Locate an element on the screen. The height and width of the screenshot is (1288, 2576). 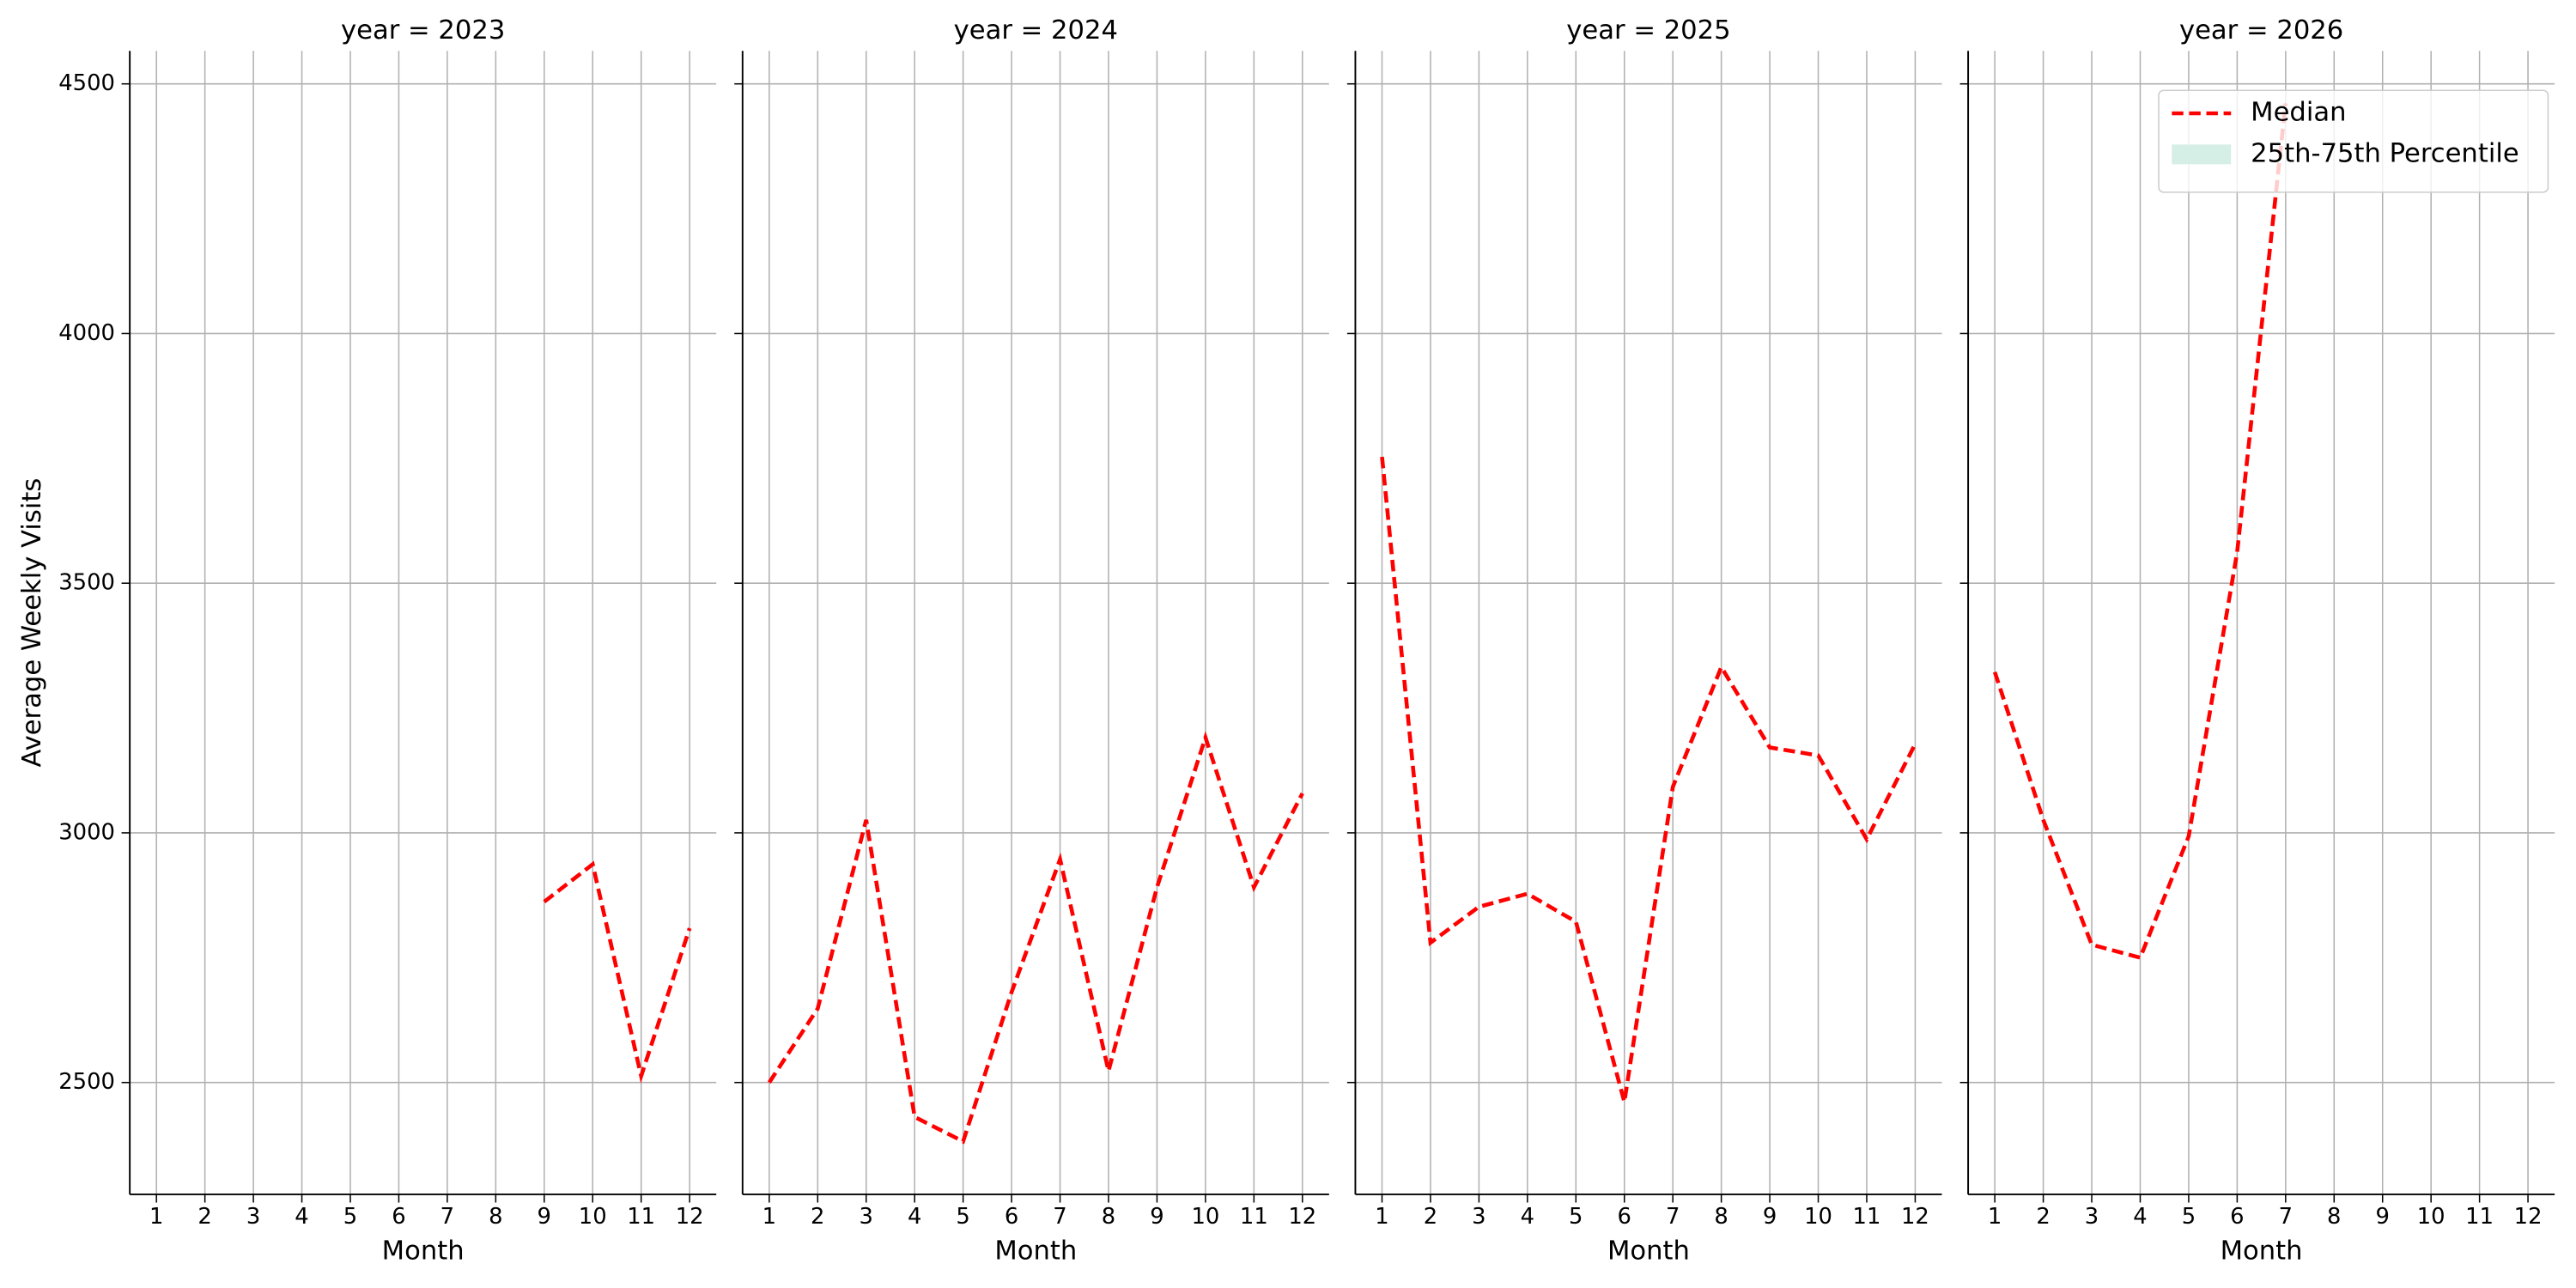
y-tick-label: 3500 is located at coordinates (86, 583).